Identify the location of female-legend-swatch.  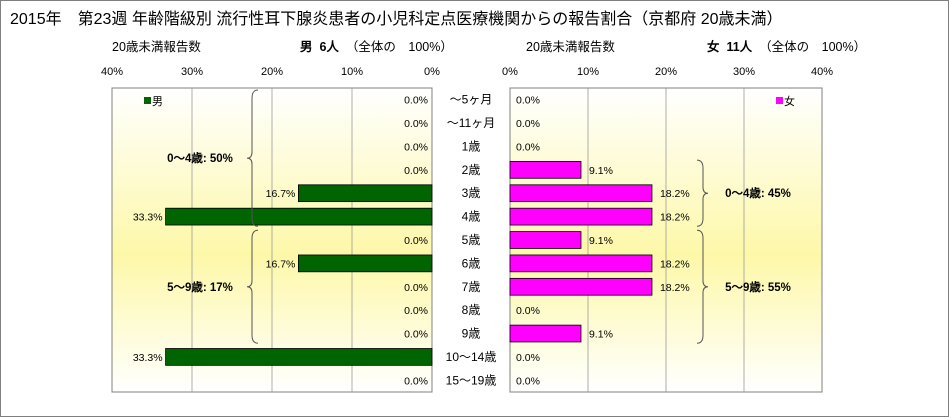
(779, 100).